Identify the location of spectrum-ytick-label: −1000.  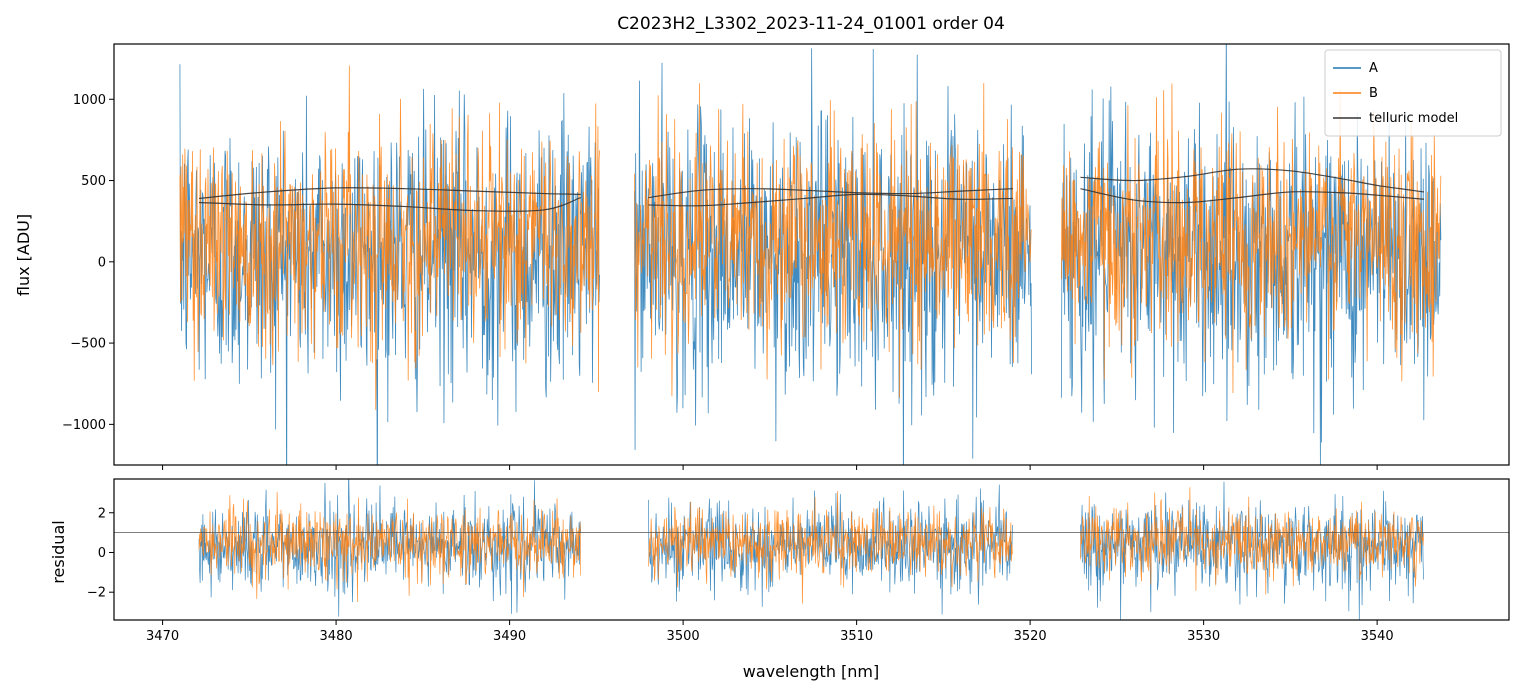
(84, 425).